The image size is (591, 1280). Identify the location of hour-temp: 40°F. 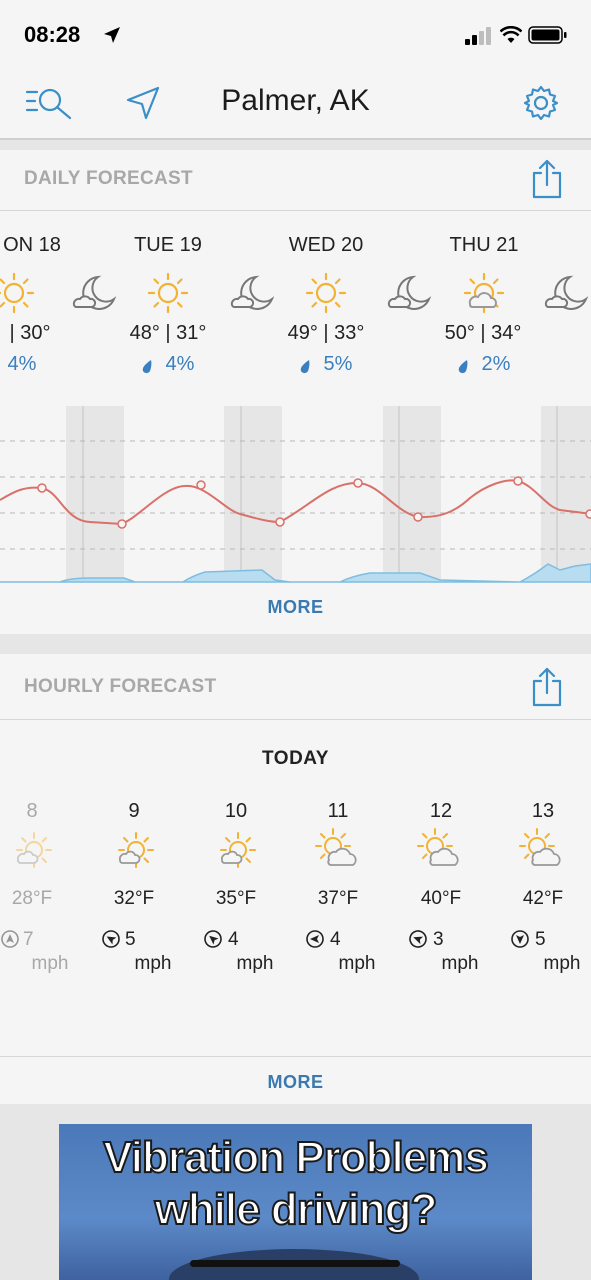
(441, 898).